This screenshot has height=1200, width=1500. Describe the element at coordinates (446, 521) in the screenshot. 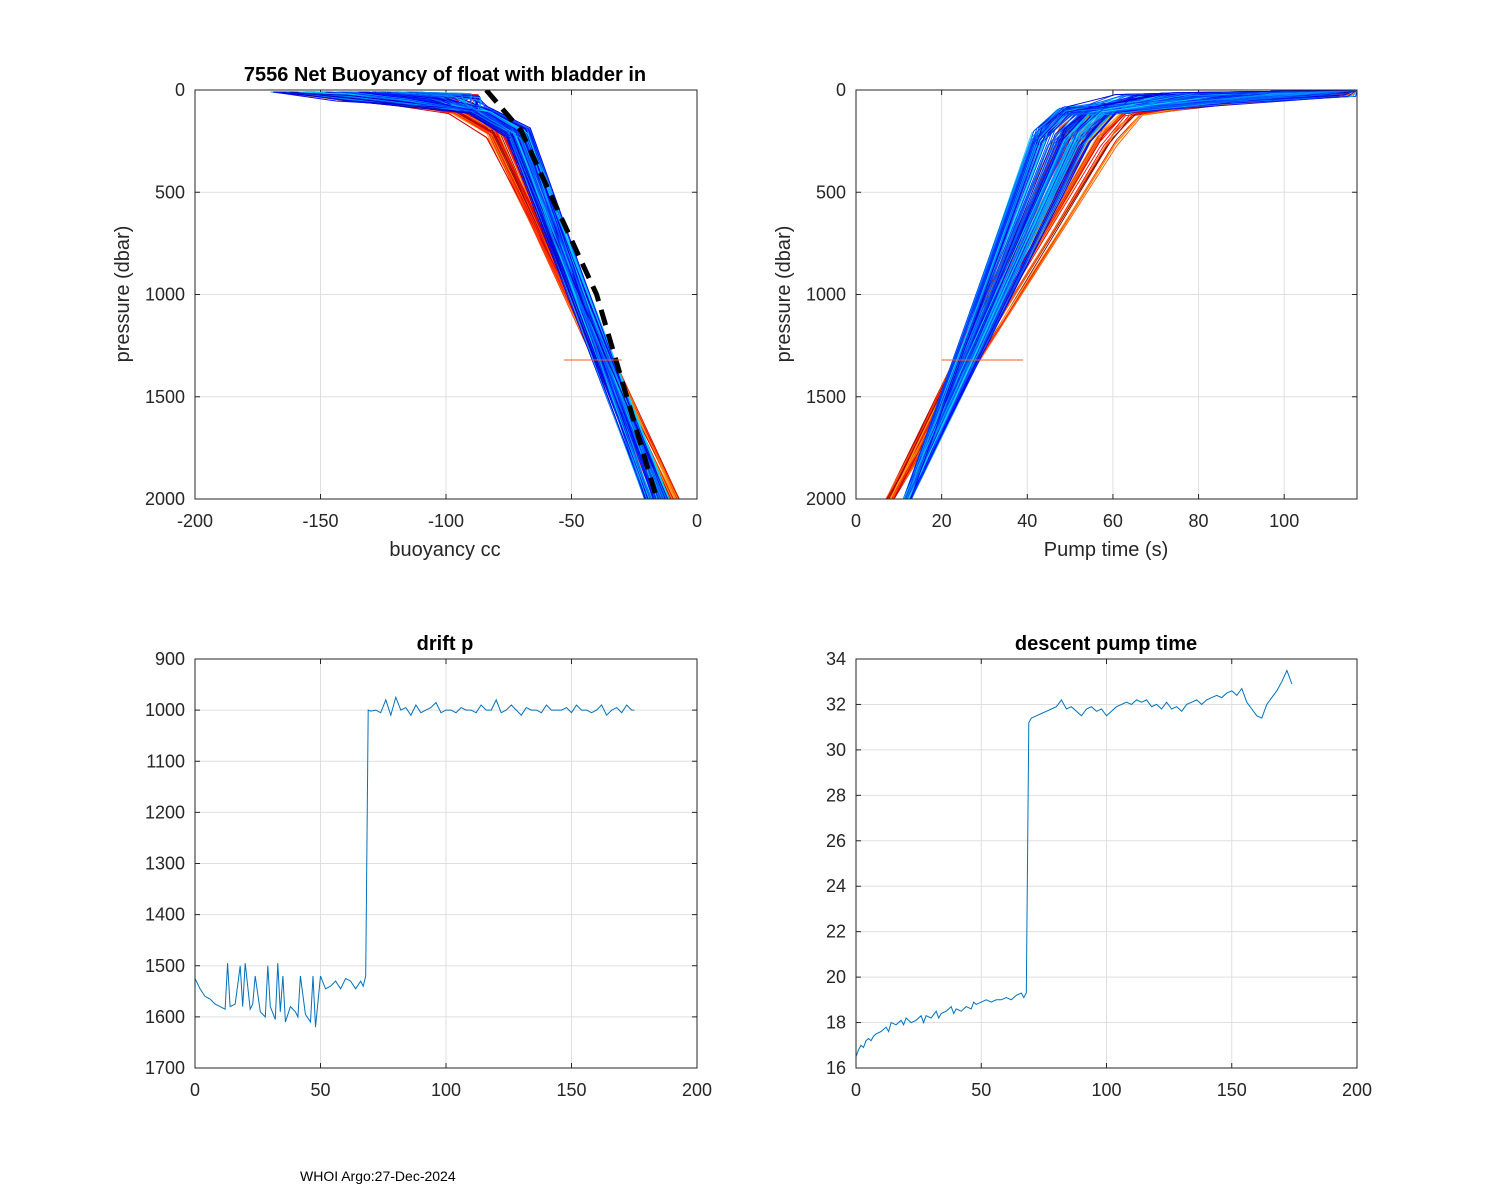

I see `buoyancy-xtick-label: -100` at that location.